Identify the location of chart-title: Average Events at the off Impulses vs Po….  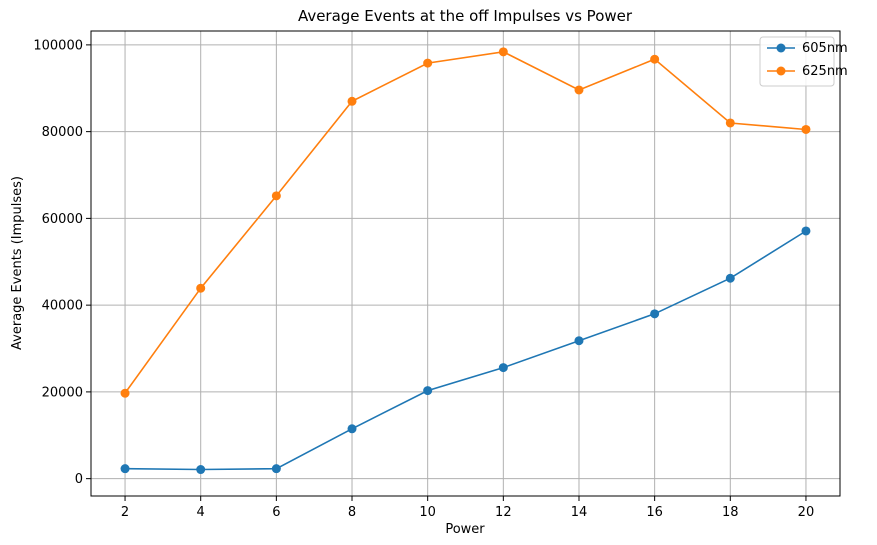
(465, 16).